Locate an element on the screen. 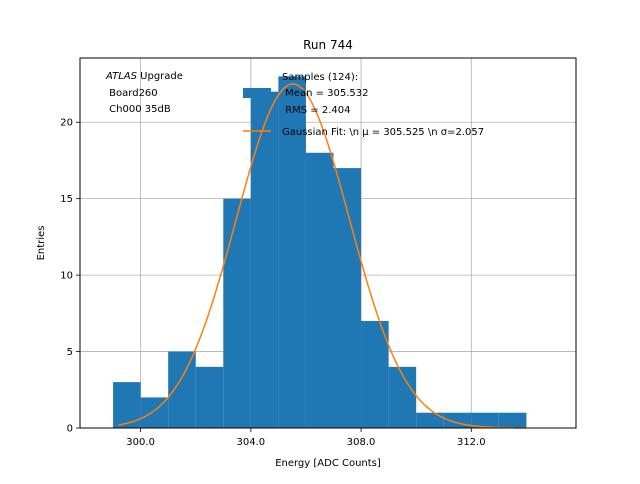 The width and height of the screenshot is (640, 484). legend-patch-samples is located at coordinates (257, 93).